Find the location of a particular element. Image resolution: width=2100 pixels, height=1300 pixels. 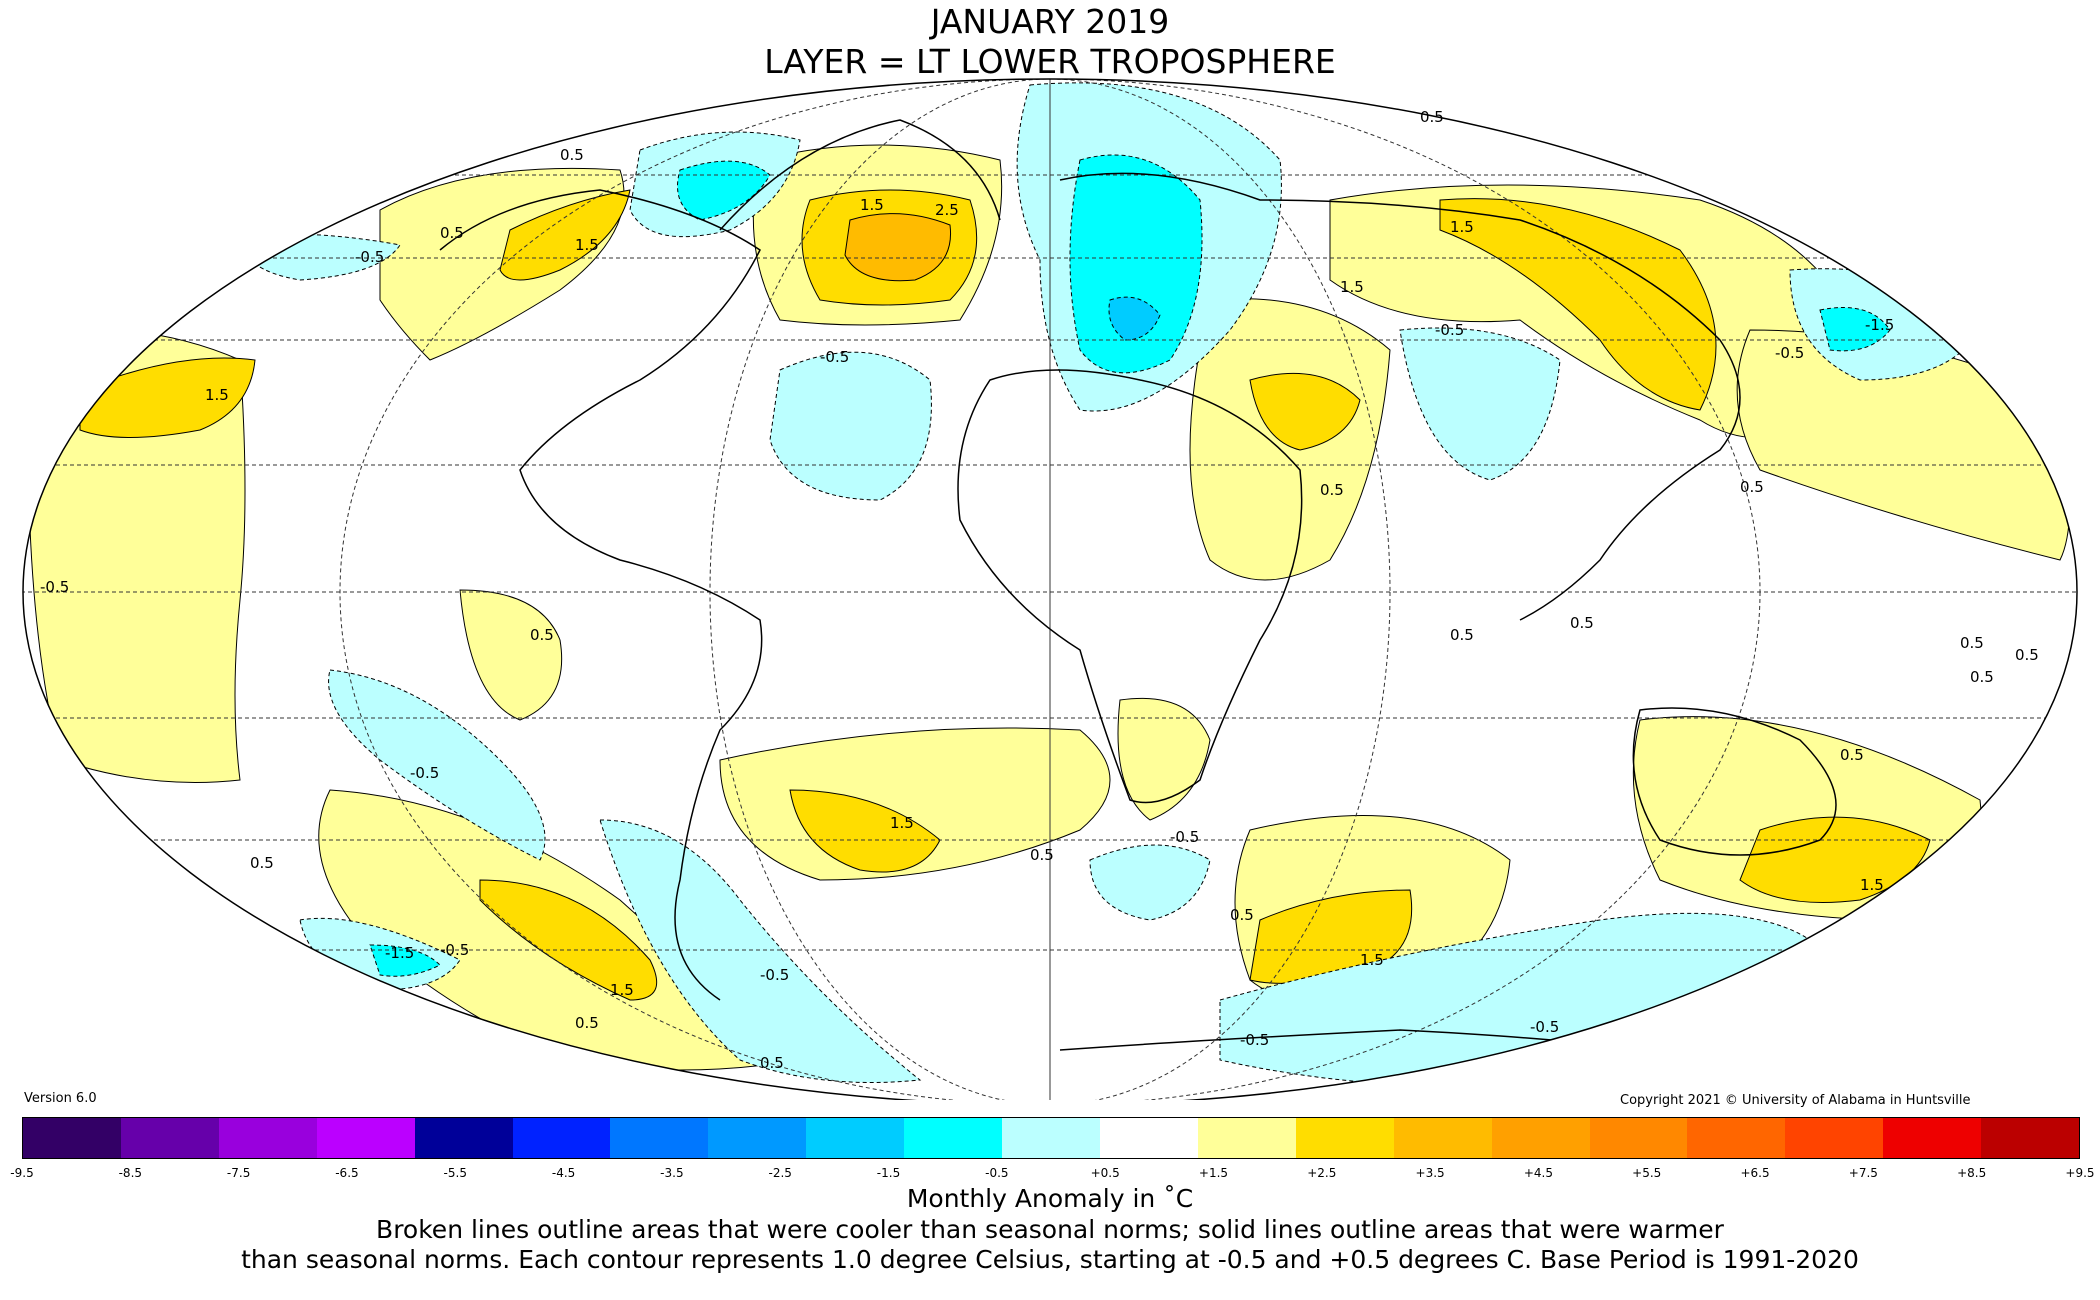

color-scale-tick-label: +9.5 is located at coordinates (2080, 1173).